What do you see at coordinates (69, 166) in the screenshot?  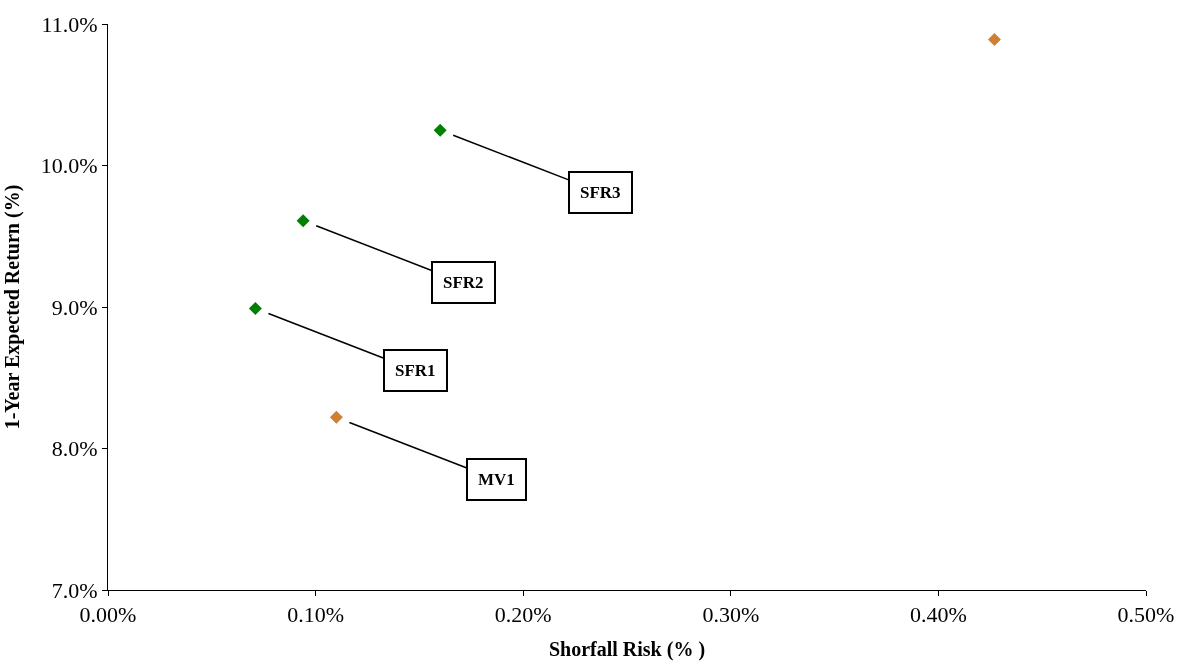 I see `y-tick-label: 10.0%` at bounding box center [69, 166].